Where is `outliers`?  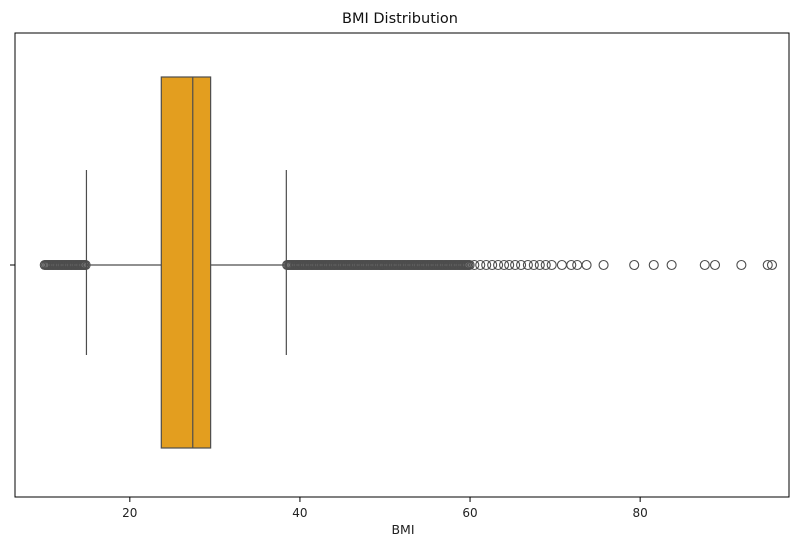
outliers is located at coordinates (408, 265).